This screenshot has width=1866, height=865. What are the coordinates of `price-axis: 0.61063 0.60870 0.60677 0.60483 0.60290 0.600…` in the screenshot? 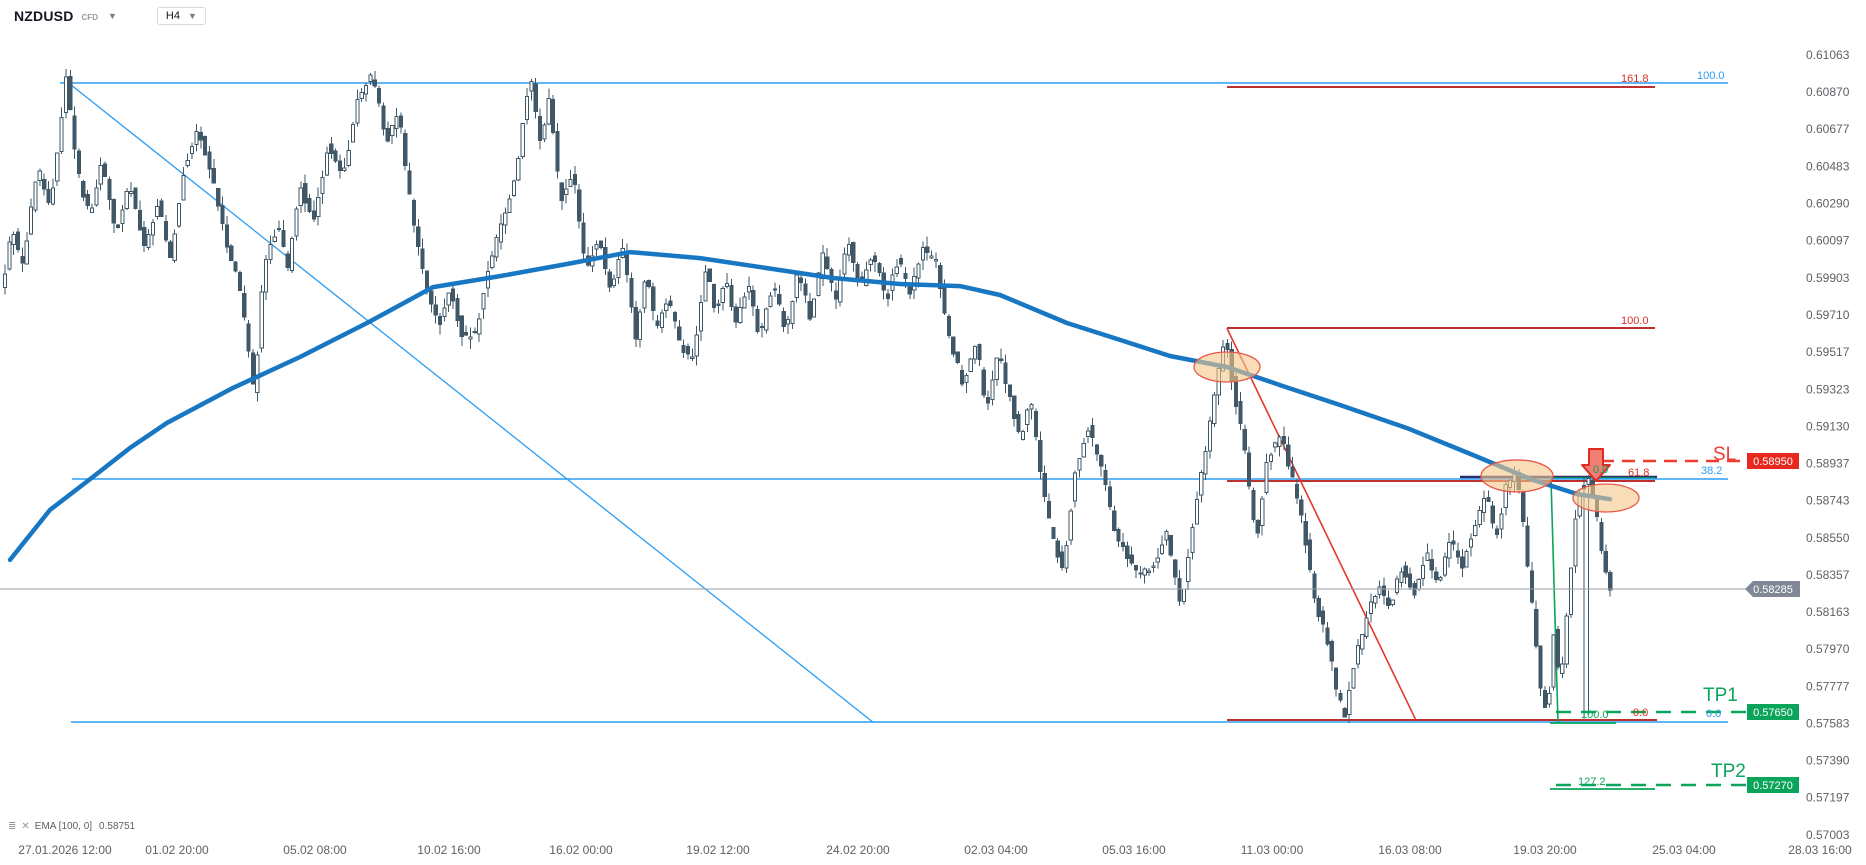 It's located at (1828, 445).